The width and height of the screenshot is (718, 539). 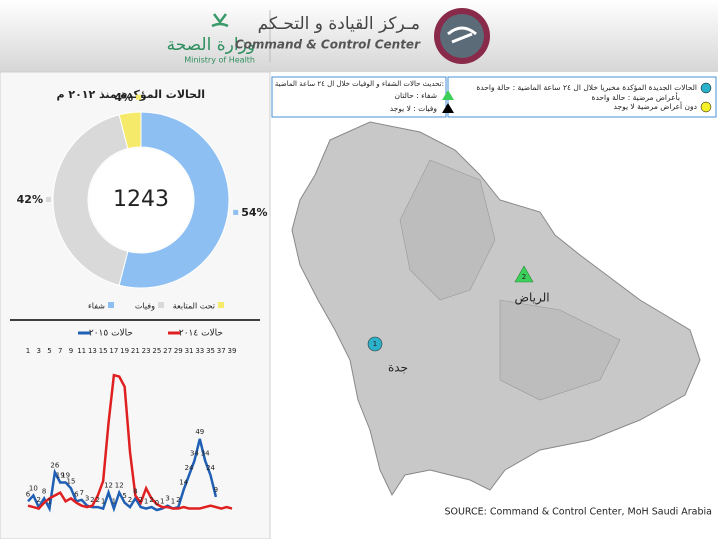 What do you see at coordinates (178, 351) in the screenshot?
I see `x-tick-label: 29` at bounding box center [178, 351].